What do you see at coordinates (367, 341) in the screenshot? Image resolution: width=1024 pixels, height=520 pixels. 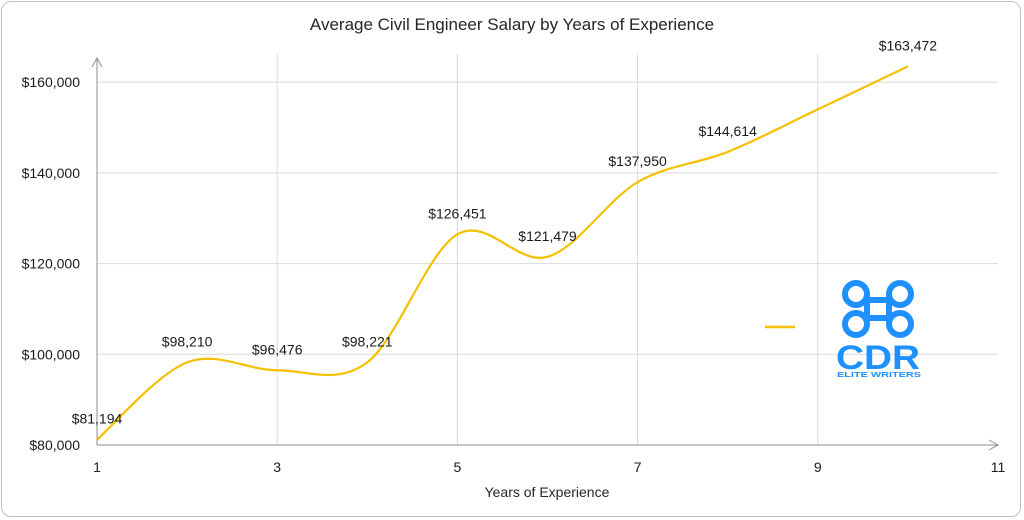 I see `data-label: $98,221` at bounding box center [367, 341].